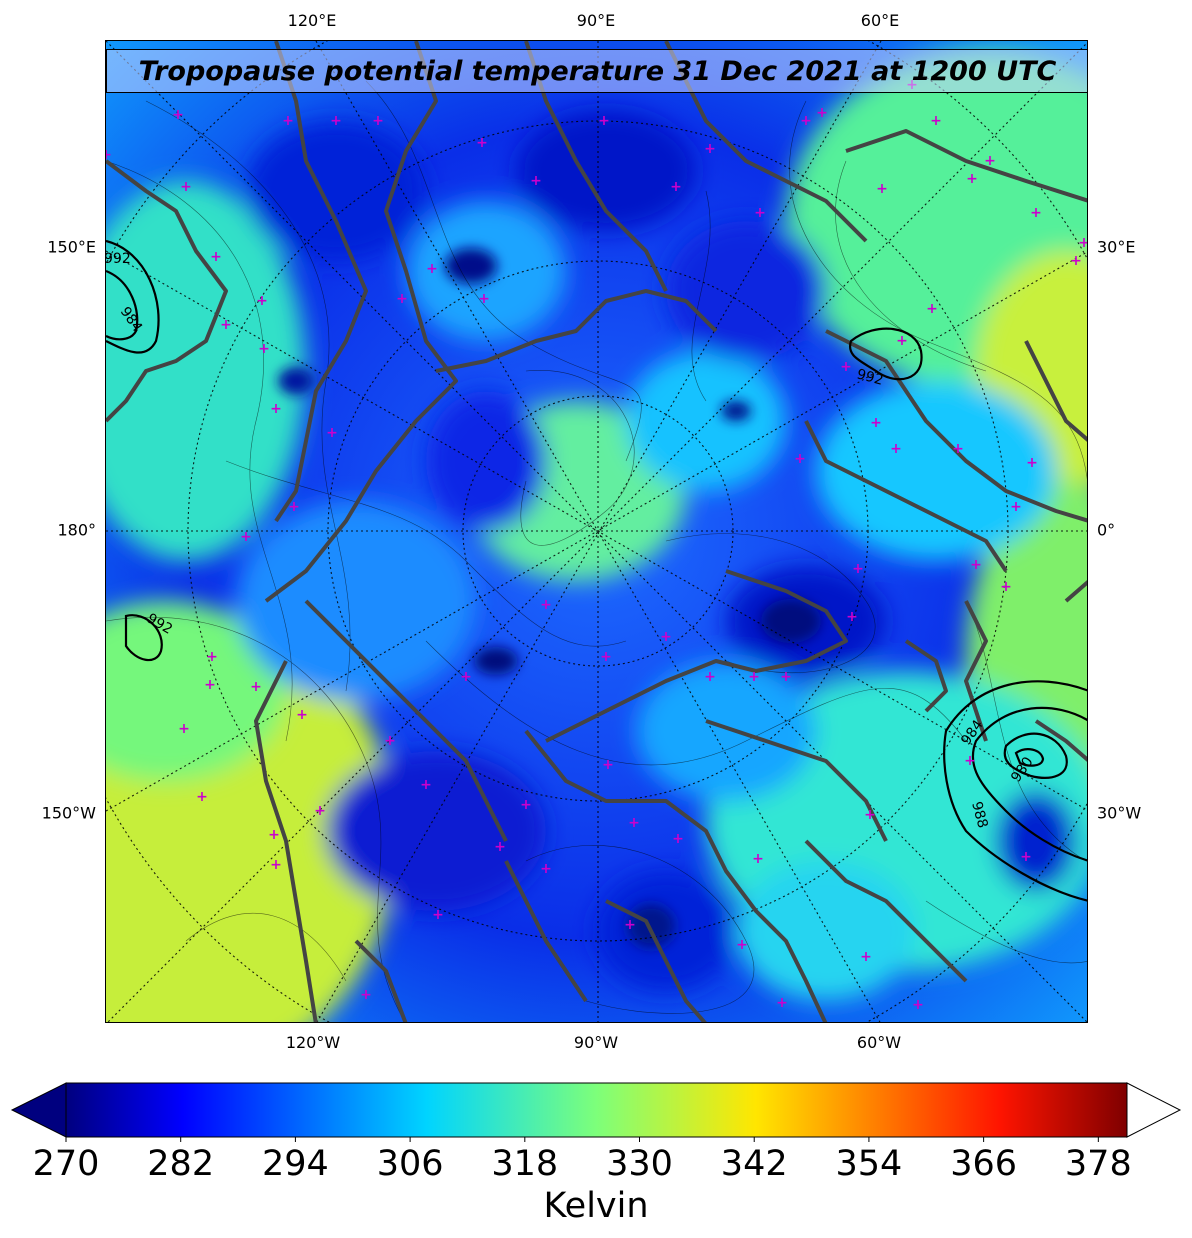 The height and width of the screenshot is (1238, 1192). I want to click on lat-label-left: 150°W, so click(68, 813).